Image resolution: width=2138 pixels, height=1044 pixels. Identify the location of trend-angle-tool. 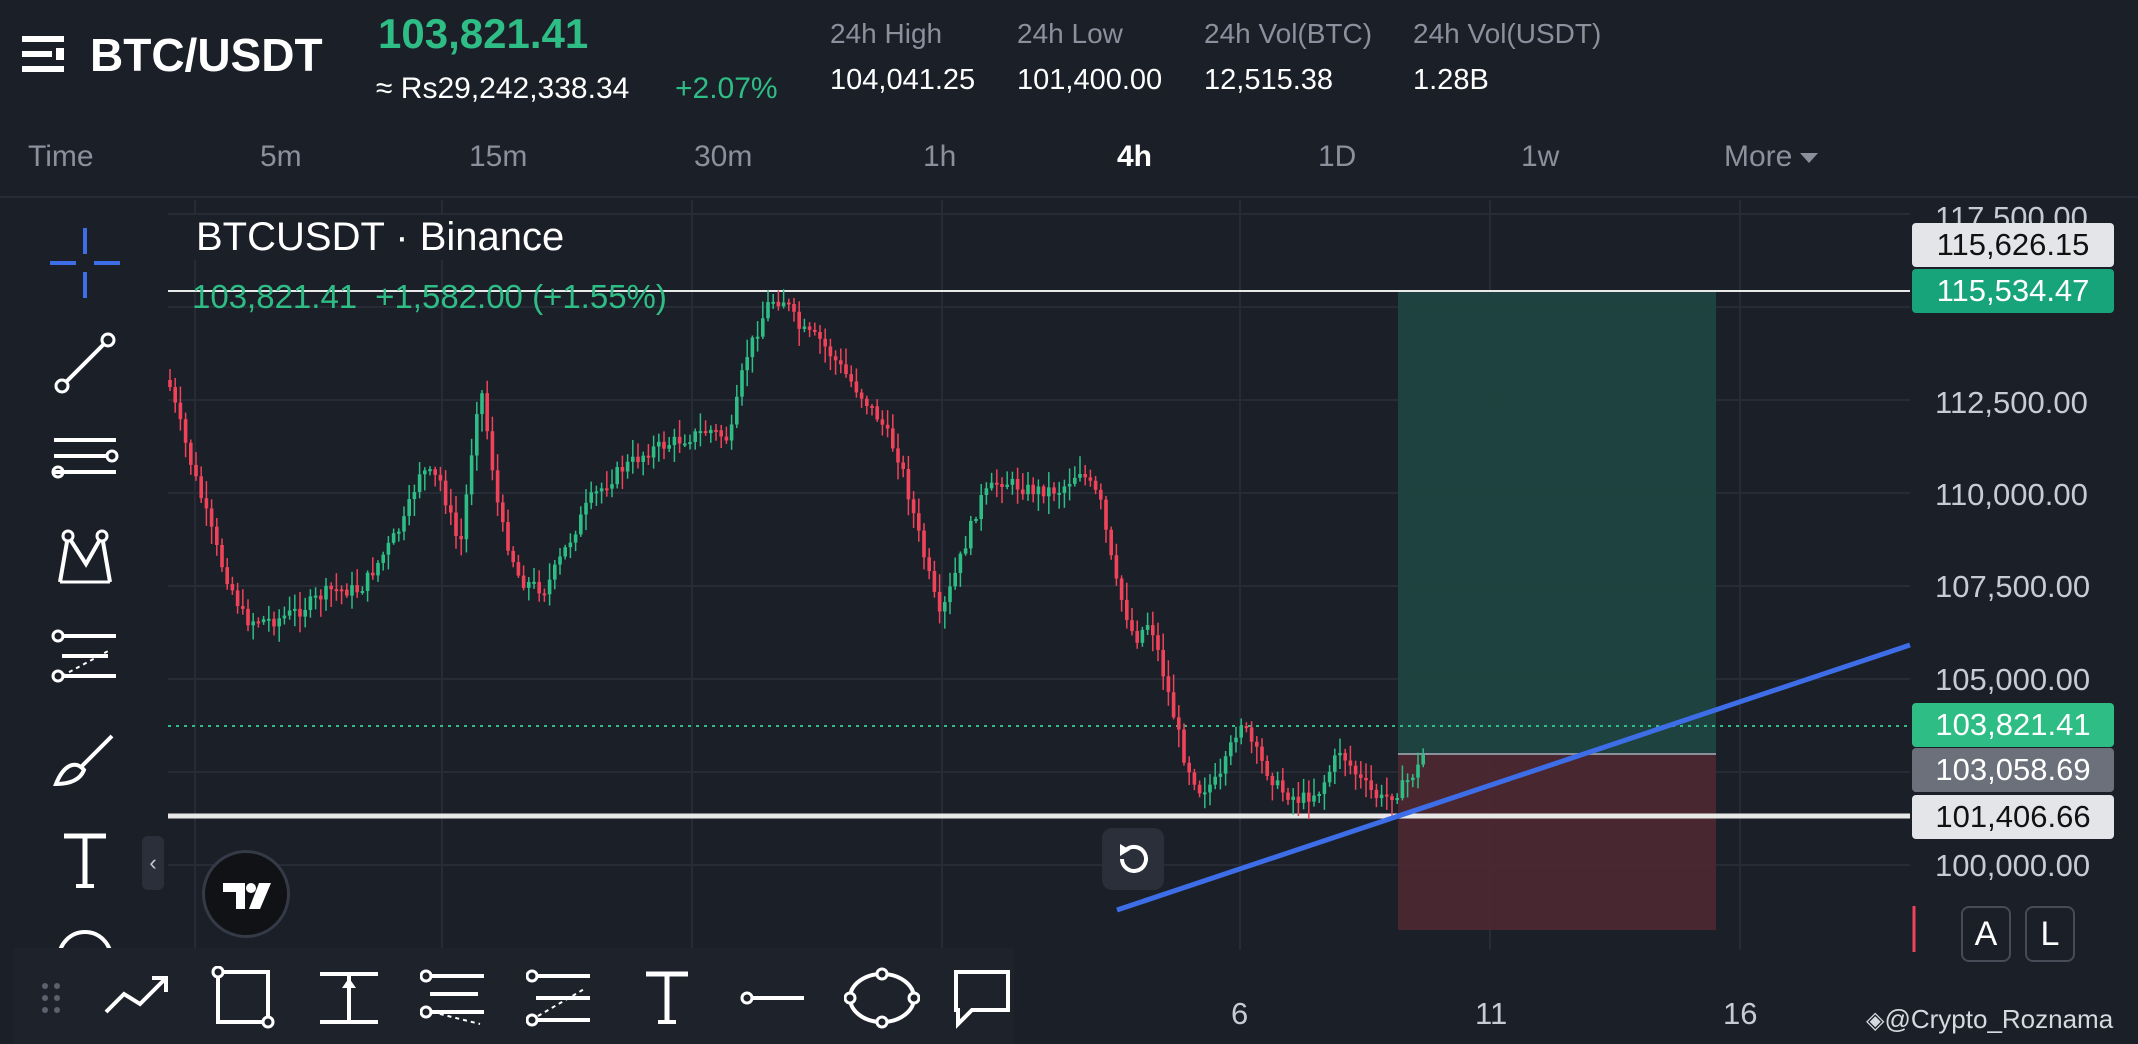
(134, 997).